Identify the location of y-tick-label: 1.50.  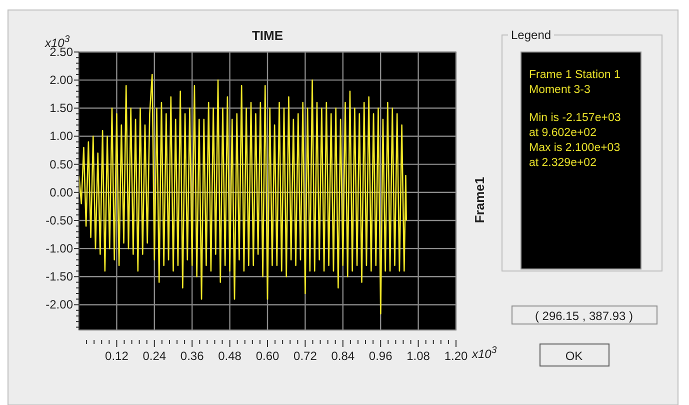
(62, 108).